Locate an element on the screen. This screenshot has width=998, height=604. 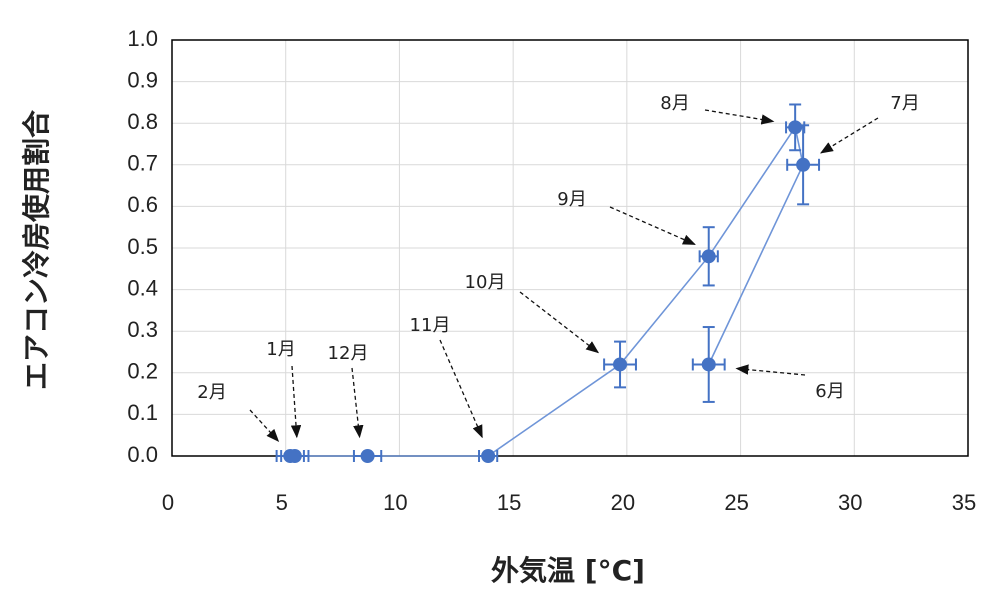
y-tick-label: 0.5 is located at coordinates (142, 246).